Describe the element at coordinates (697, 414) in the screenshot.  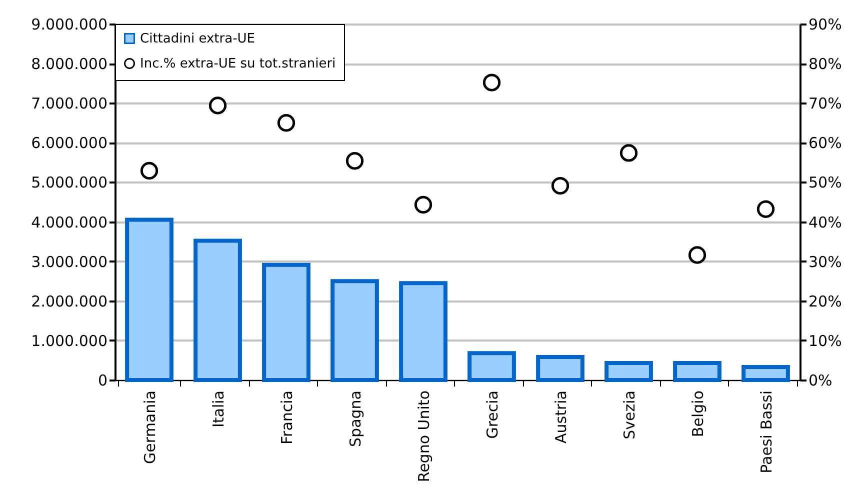
I see `x-tick-label: Belgio` at that location.